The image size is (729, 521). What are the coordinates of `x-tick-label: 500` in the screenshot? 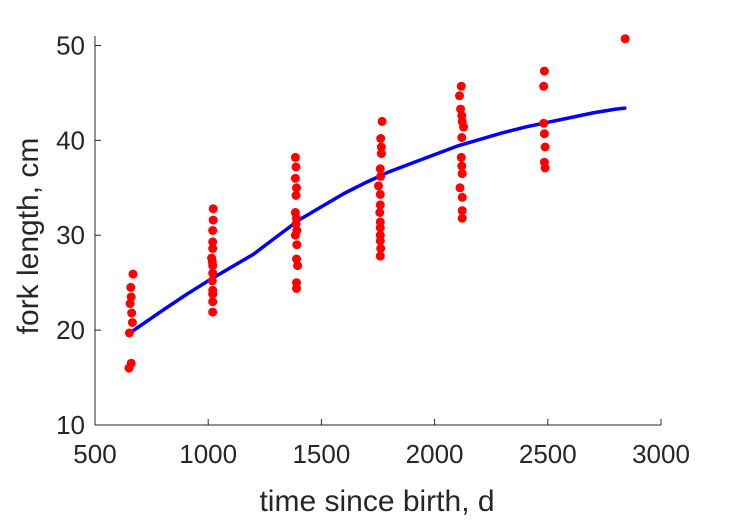 It's located at (94, 454).